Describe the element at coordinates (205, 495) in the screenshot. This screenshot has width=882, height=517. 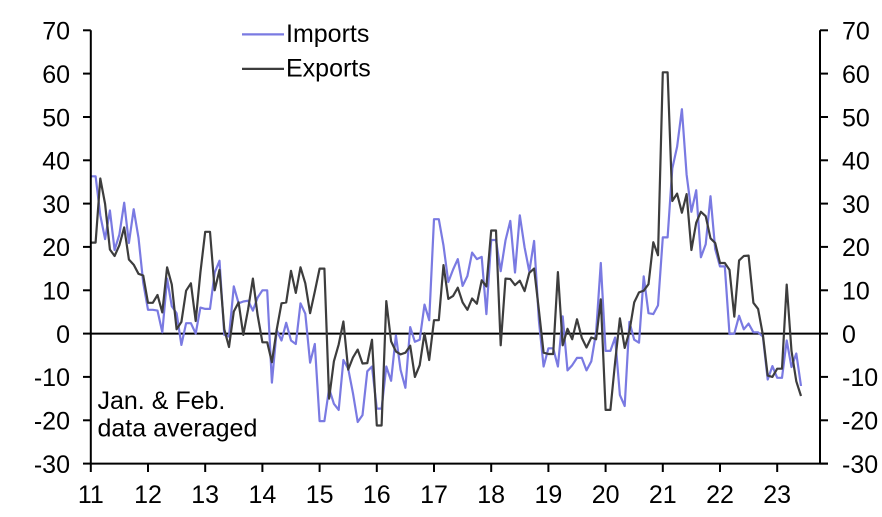
I see `svg-text: 13` at that location.